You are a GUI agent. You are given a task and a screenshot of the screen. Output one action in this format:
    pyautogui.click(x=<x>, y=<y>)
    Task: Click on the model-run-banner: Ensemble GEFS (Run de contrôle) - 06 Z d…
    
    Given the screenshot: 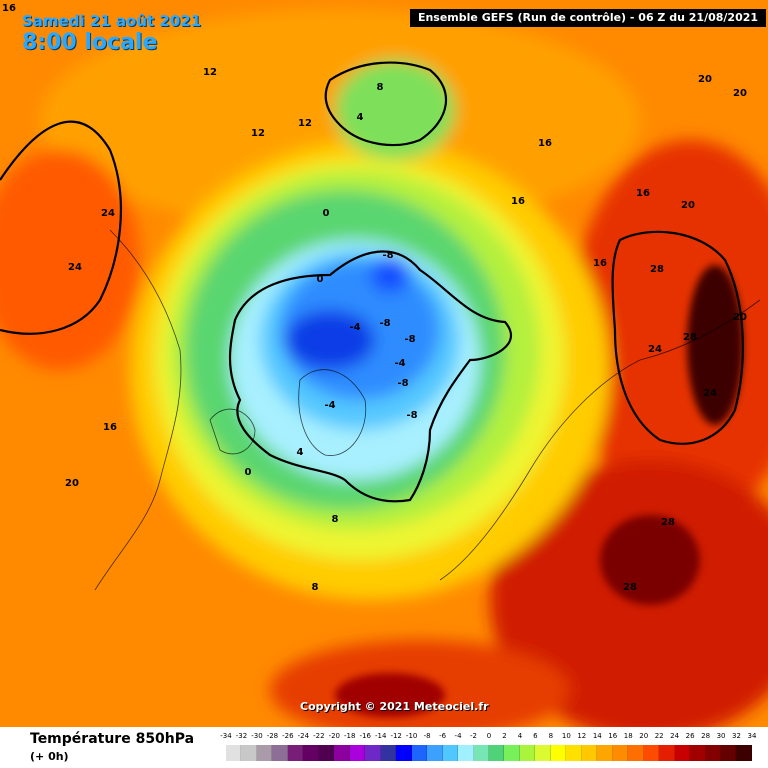 What is the action you would take?
    pyautogui.click(x=588, y=18)
    